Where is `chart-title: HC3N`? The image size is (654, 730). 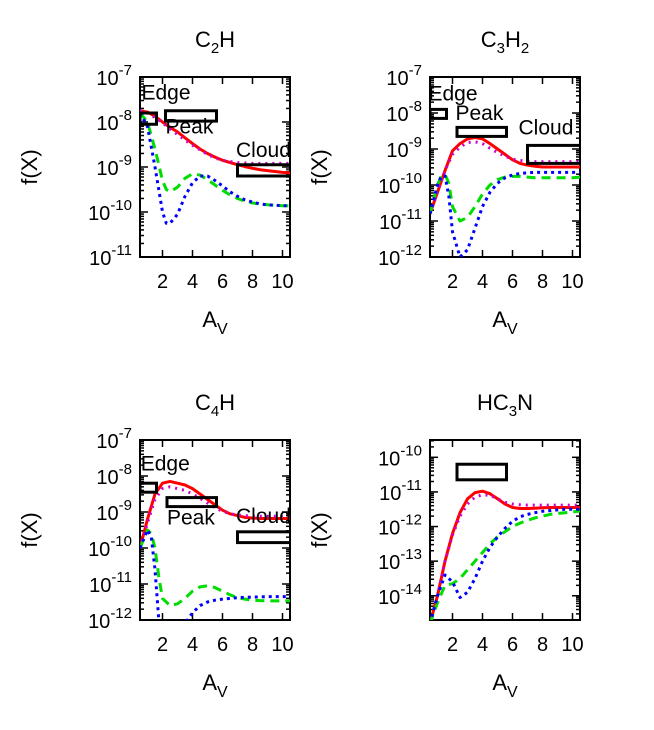
chart-title: HC3N is located at coordinates (505, 405).